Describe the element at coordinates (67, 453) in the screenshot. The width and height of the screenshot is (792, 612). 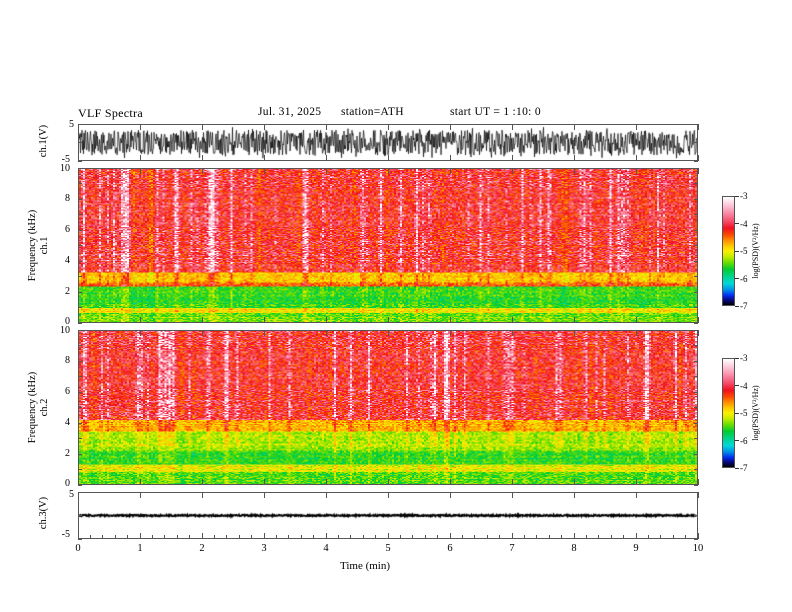
I see `ch2-spec-ytick-2: 2` at that location.